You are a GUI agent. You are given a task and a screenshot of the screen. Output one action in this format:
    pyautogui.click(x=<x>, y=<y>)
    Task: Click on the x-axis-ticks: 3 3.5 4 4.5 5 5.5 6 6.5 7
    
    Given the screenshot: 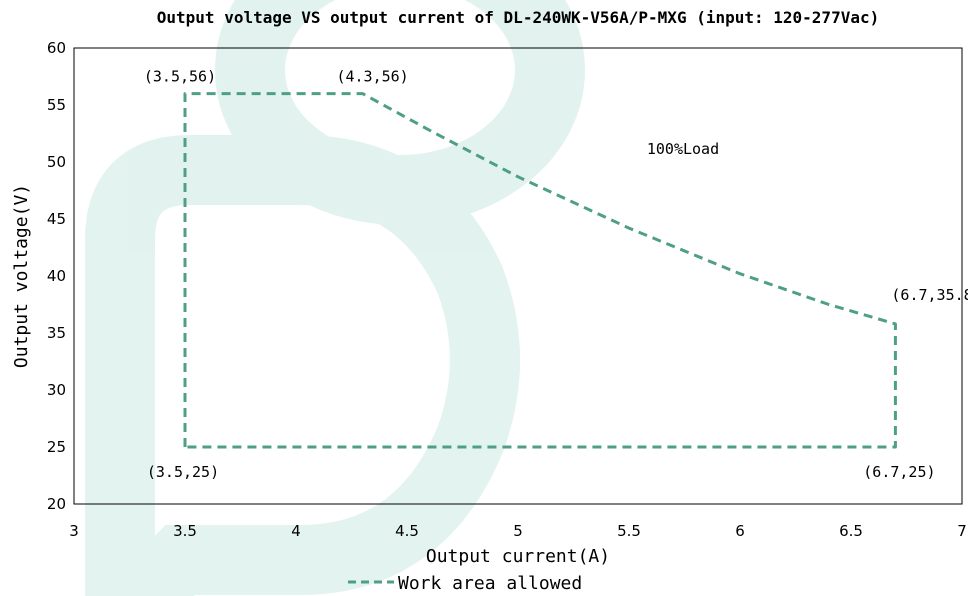 What is the action you would take?
    pyautogui.click(x=518, y=531)
    